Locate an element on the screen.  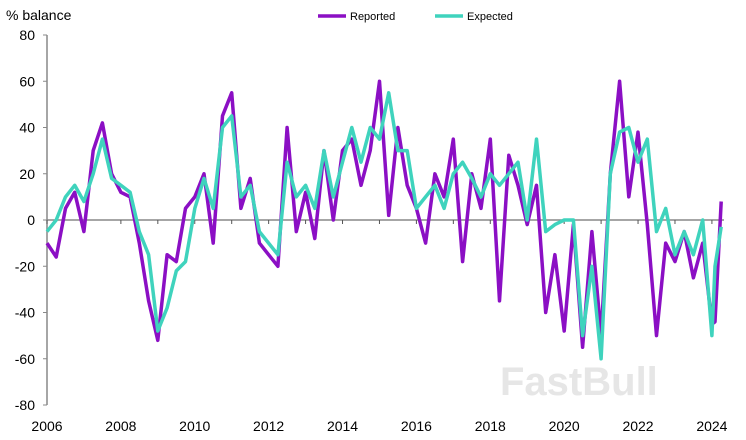
watermark-logo: FastBull is located at coordinates (579, 382).